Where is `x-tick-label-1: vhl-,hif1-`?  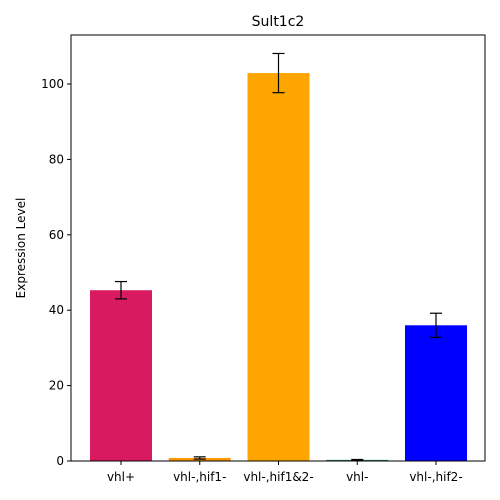
x-tick-label-1: vhl-,hif1- is located at coordinates (199, 477).